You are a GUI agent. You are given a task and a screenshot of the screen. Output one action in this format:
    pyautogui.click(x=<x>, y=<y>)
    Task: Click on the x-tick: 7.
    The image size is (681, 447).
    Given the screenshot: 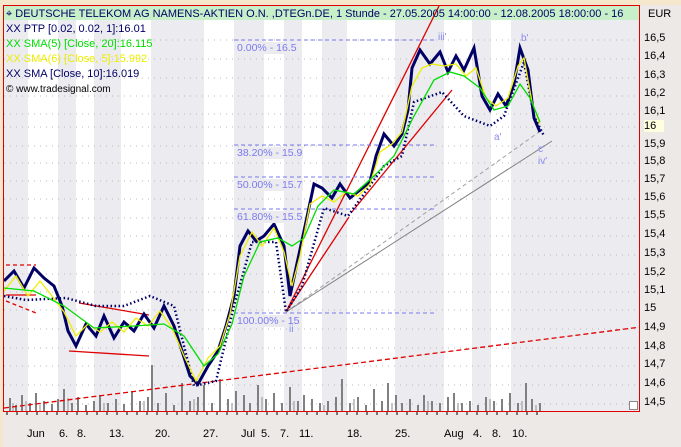 What is the action you would take?
    pyautogui.click(x=285, y=434)
    